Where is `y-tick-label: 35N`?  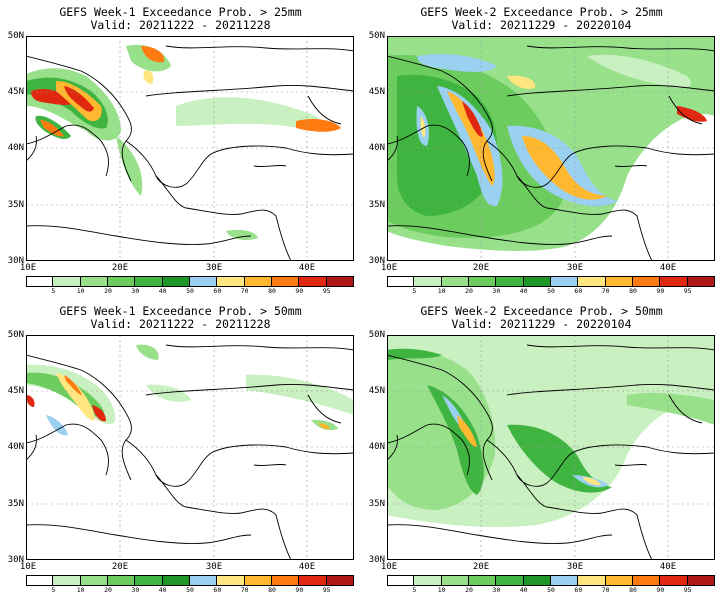 y-tick-label: 35N is located at coordinates (15, 504).